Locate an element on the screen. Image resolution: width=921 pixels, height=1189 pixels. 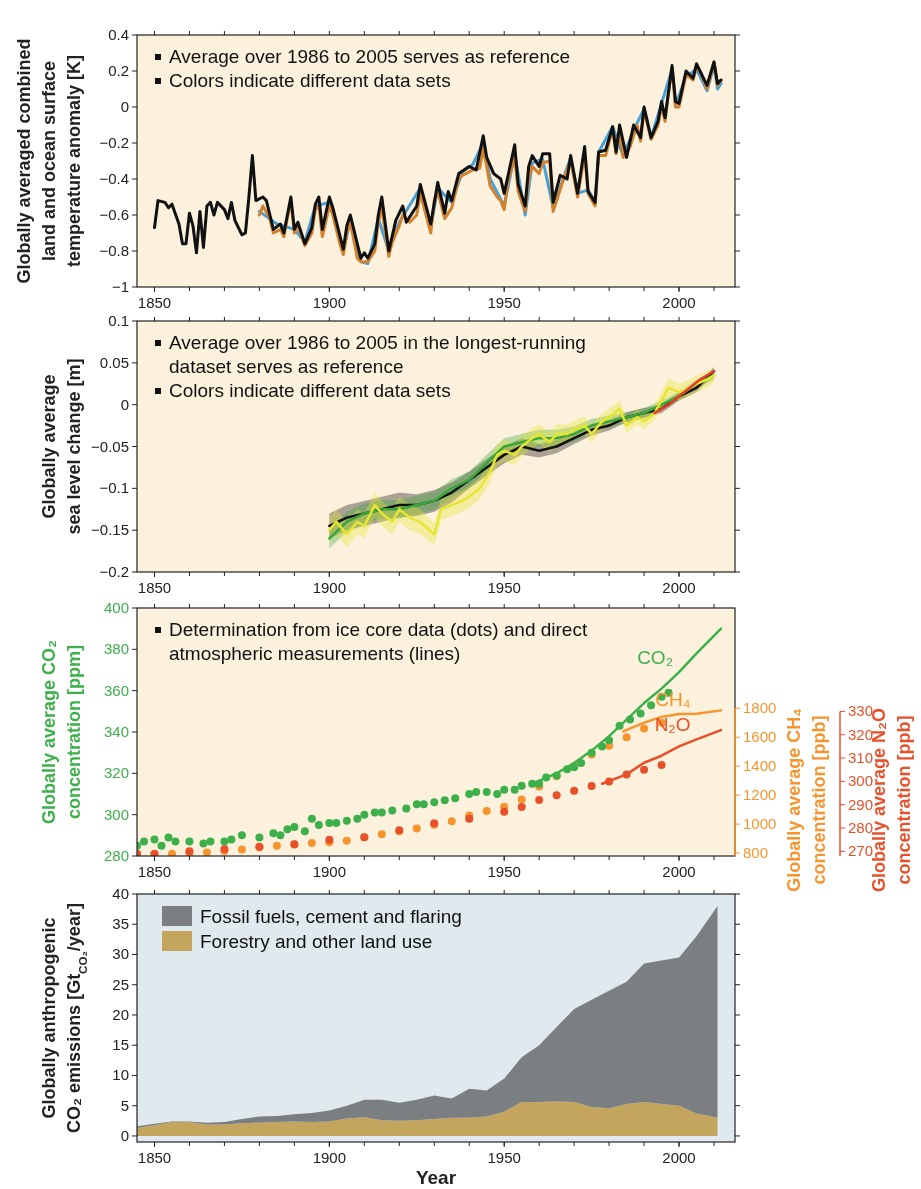
y-tick-label: −0.1 is located at coordinates (114, 488).